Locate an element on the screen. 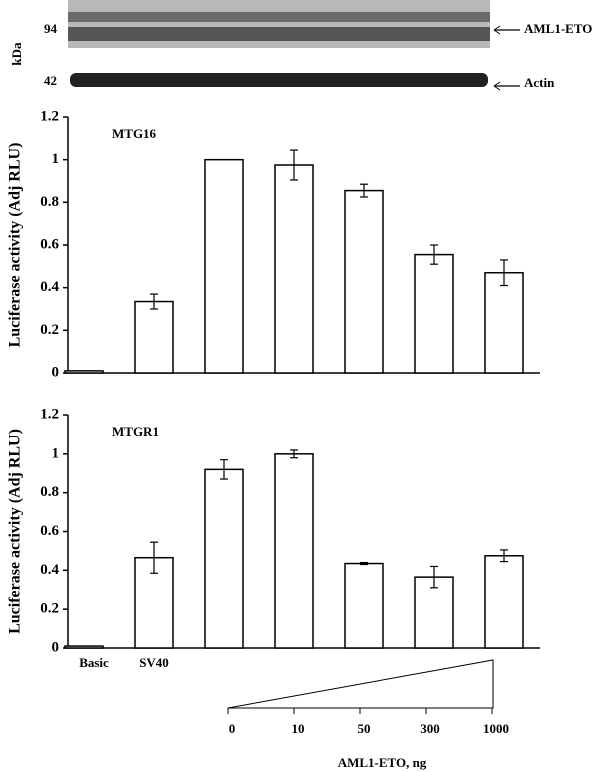  x-tick-label: SV40 is located at coordinates (154, 662).